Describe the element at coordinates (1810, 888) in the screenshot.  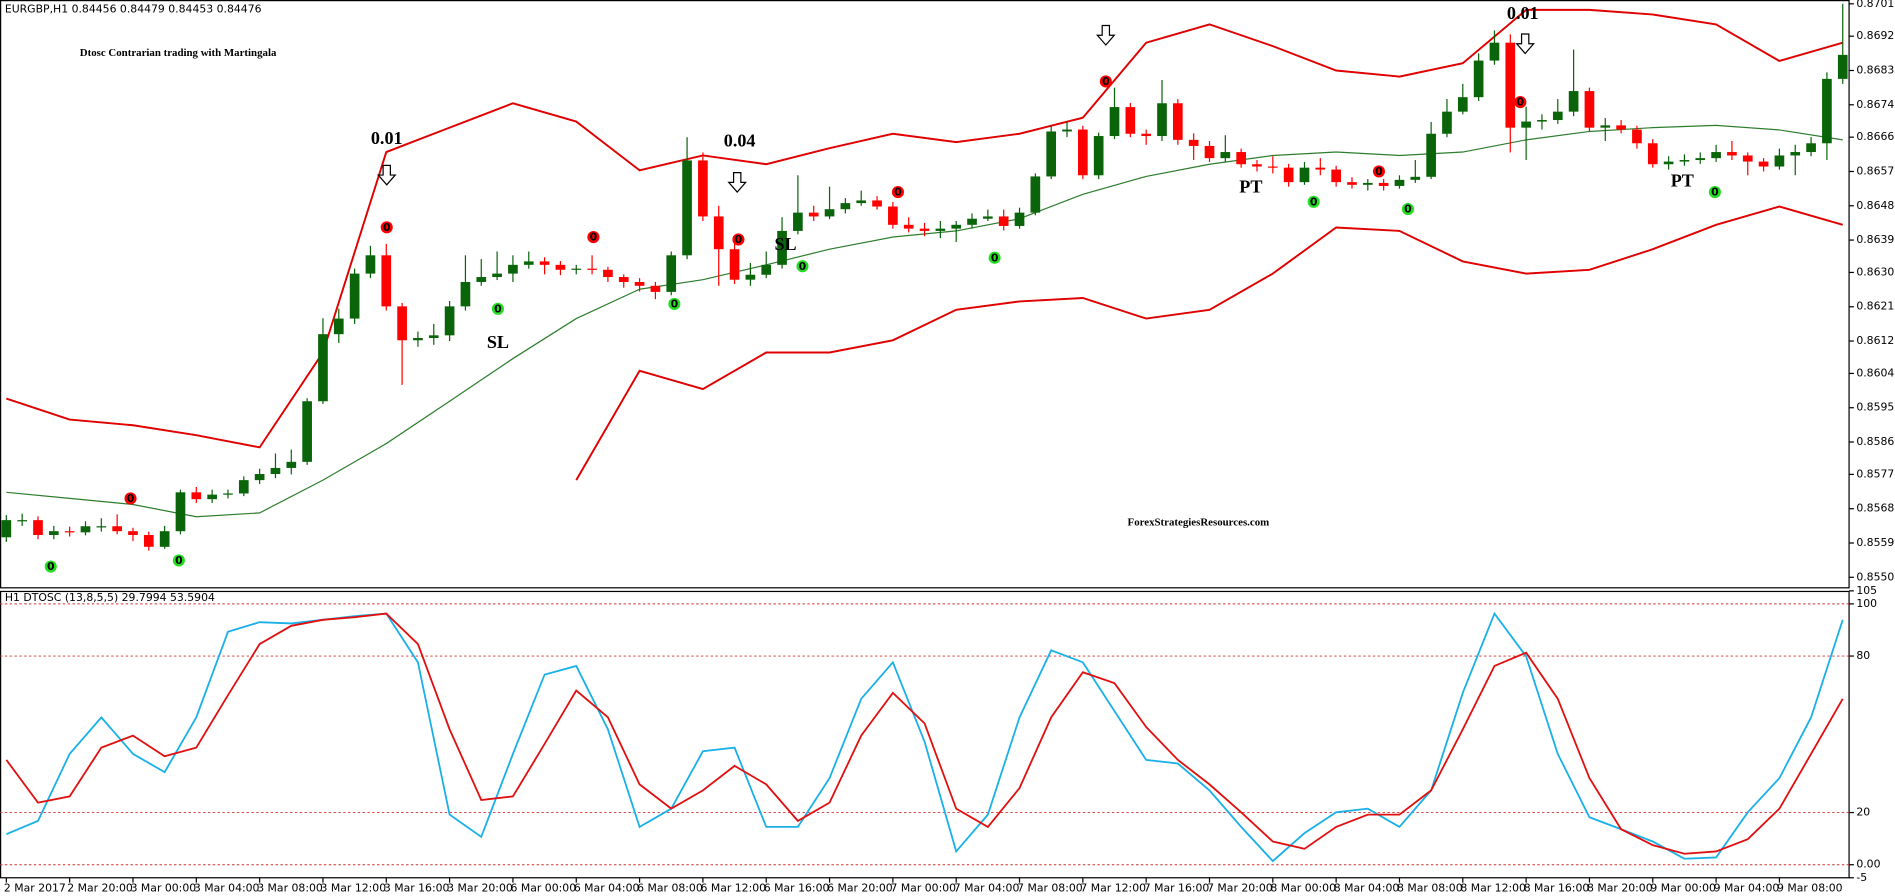
I see `x-tick-label: 9 Mar 08:00` at that location.